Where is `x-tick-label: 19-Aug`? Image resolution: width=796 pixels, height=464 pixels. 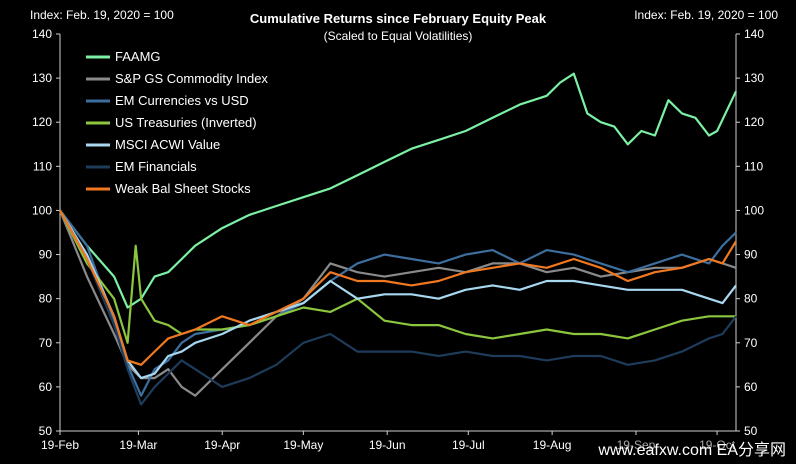
x-tick-label: 19-Aug is located at coordinates (552, 445).